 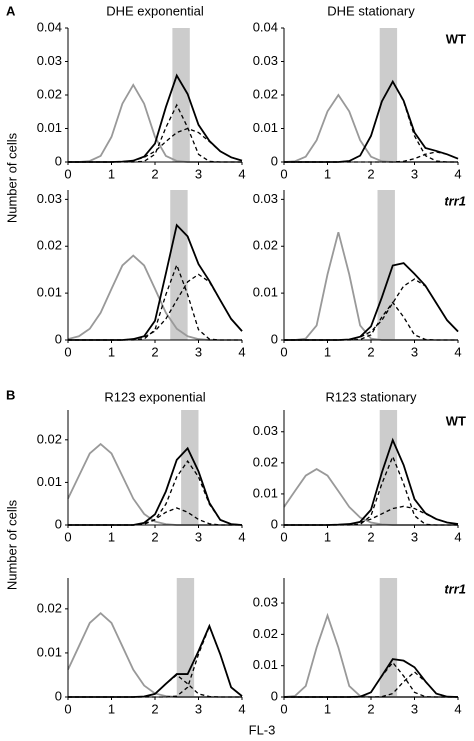 What do you see at coordinates (10, 394) in the screenshot?
I see `section-label: B` at bounding box center [10, 394].